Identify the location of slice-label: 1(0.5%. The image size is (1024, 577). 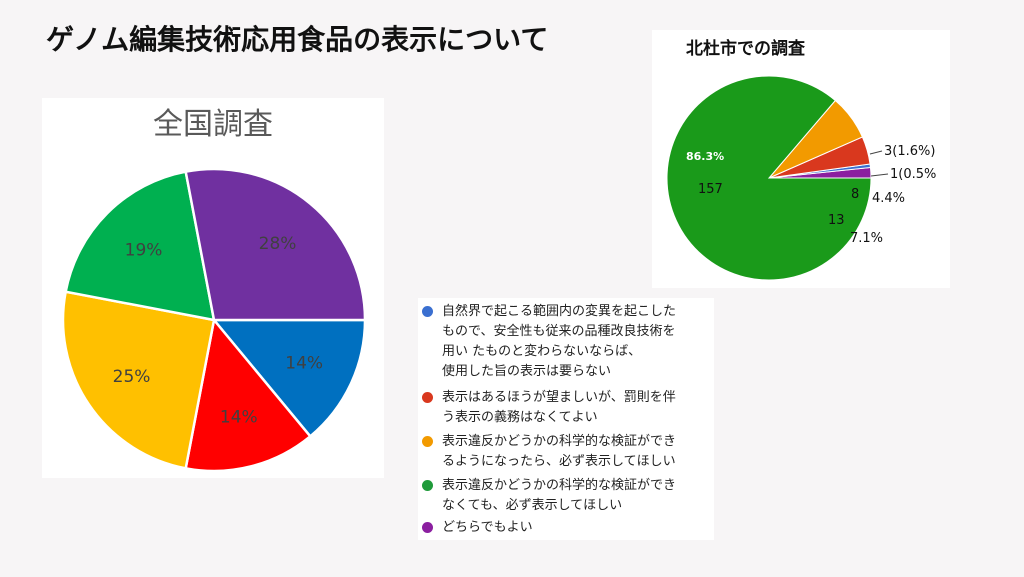
(913, 174).